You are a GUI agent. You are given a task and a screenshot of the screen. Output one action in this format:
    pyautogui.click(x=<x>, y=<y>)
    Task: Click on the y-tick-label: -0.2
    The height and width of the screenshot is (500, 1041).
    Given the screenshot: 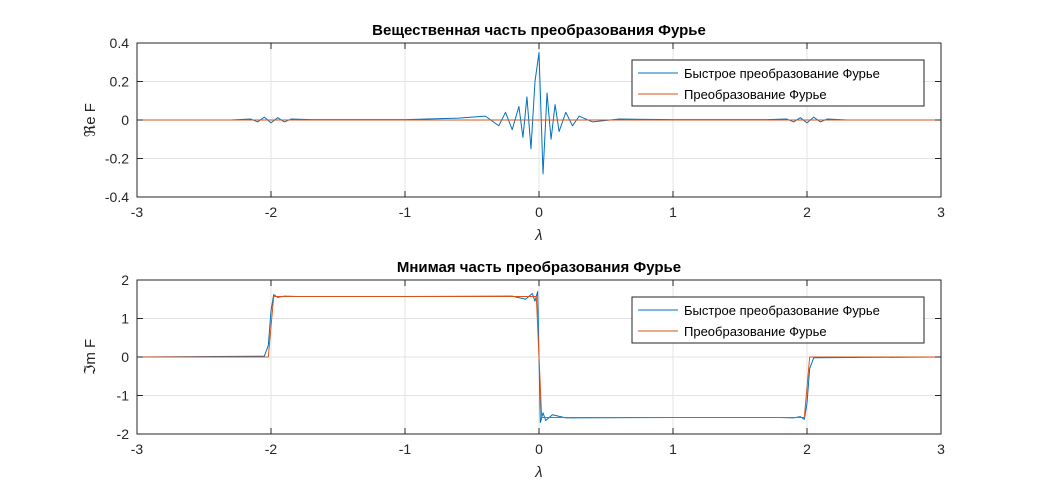 What is the action you would take?
    pyautogui.click(x=117, y=159)
    